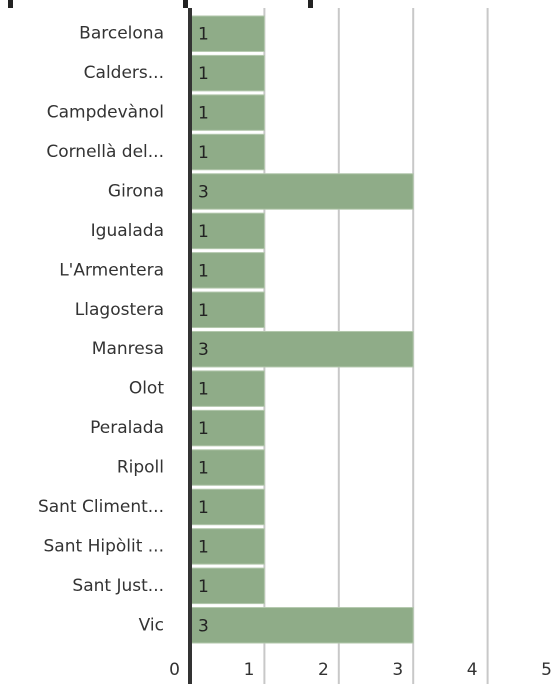 Image resolution: width=556 pixels, height=684 pixels. What do you see at coordinates (472, 670) in the screenshot?
I see `x-tick-label: 4` at bounding box center [472, 670].